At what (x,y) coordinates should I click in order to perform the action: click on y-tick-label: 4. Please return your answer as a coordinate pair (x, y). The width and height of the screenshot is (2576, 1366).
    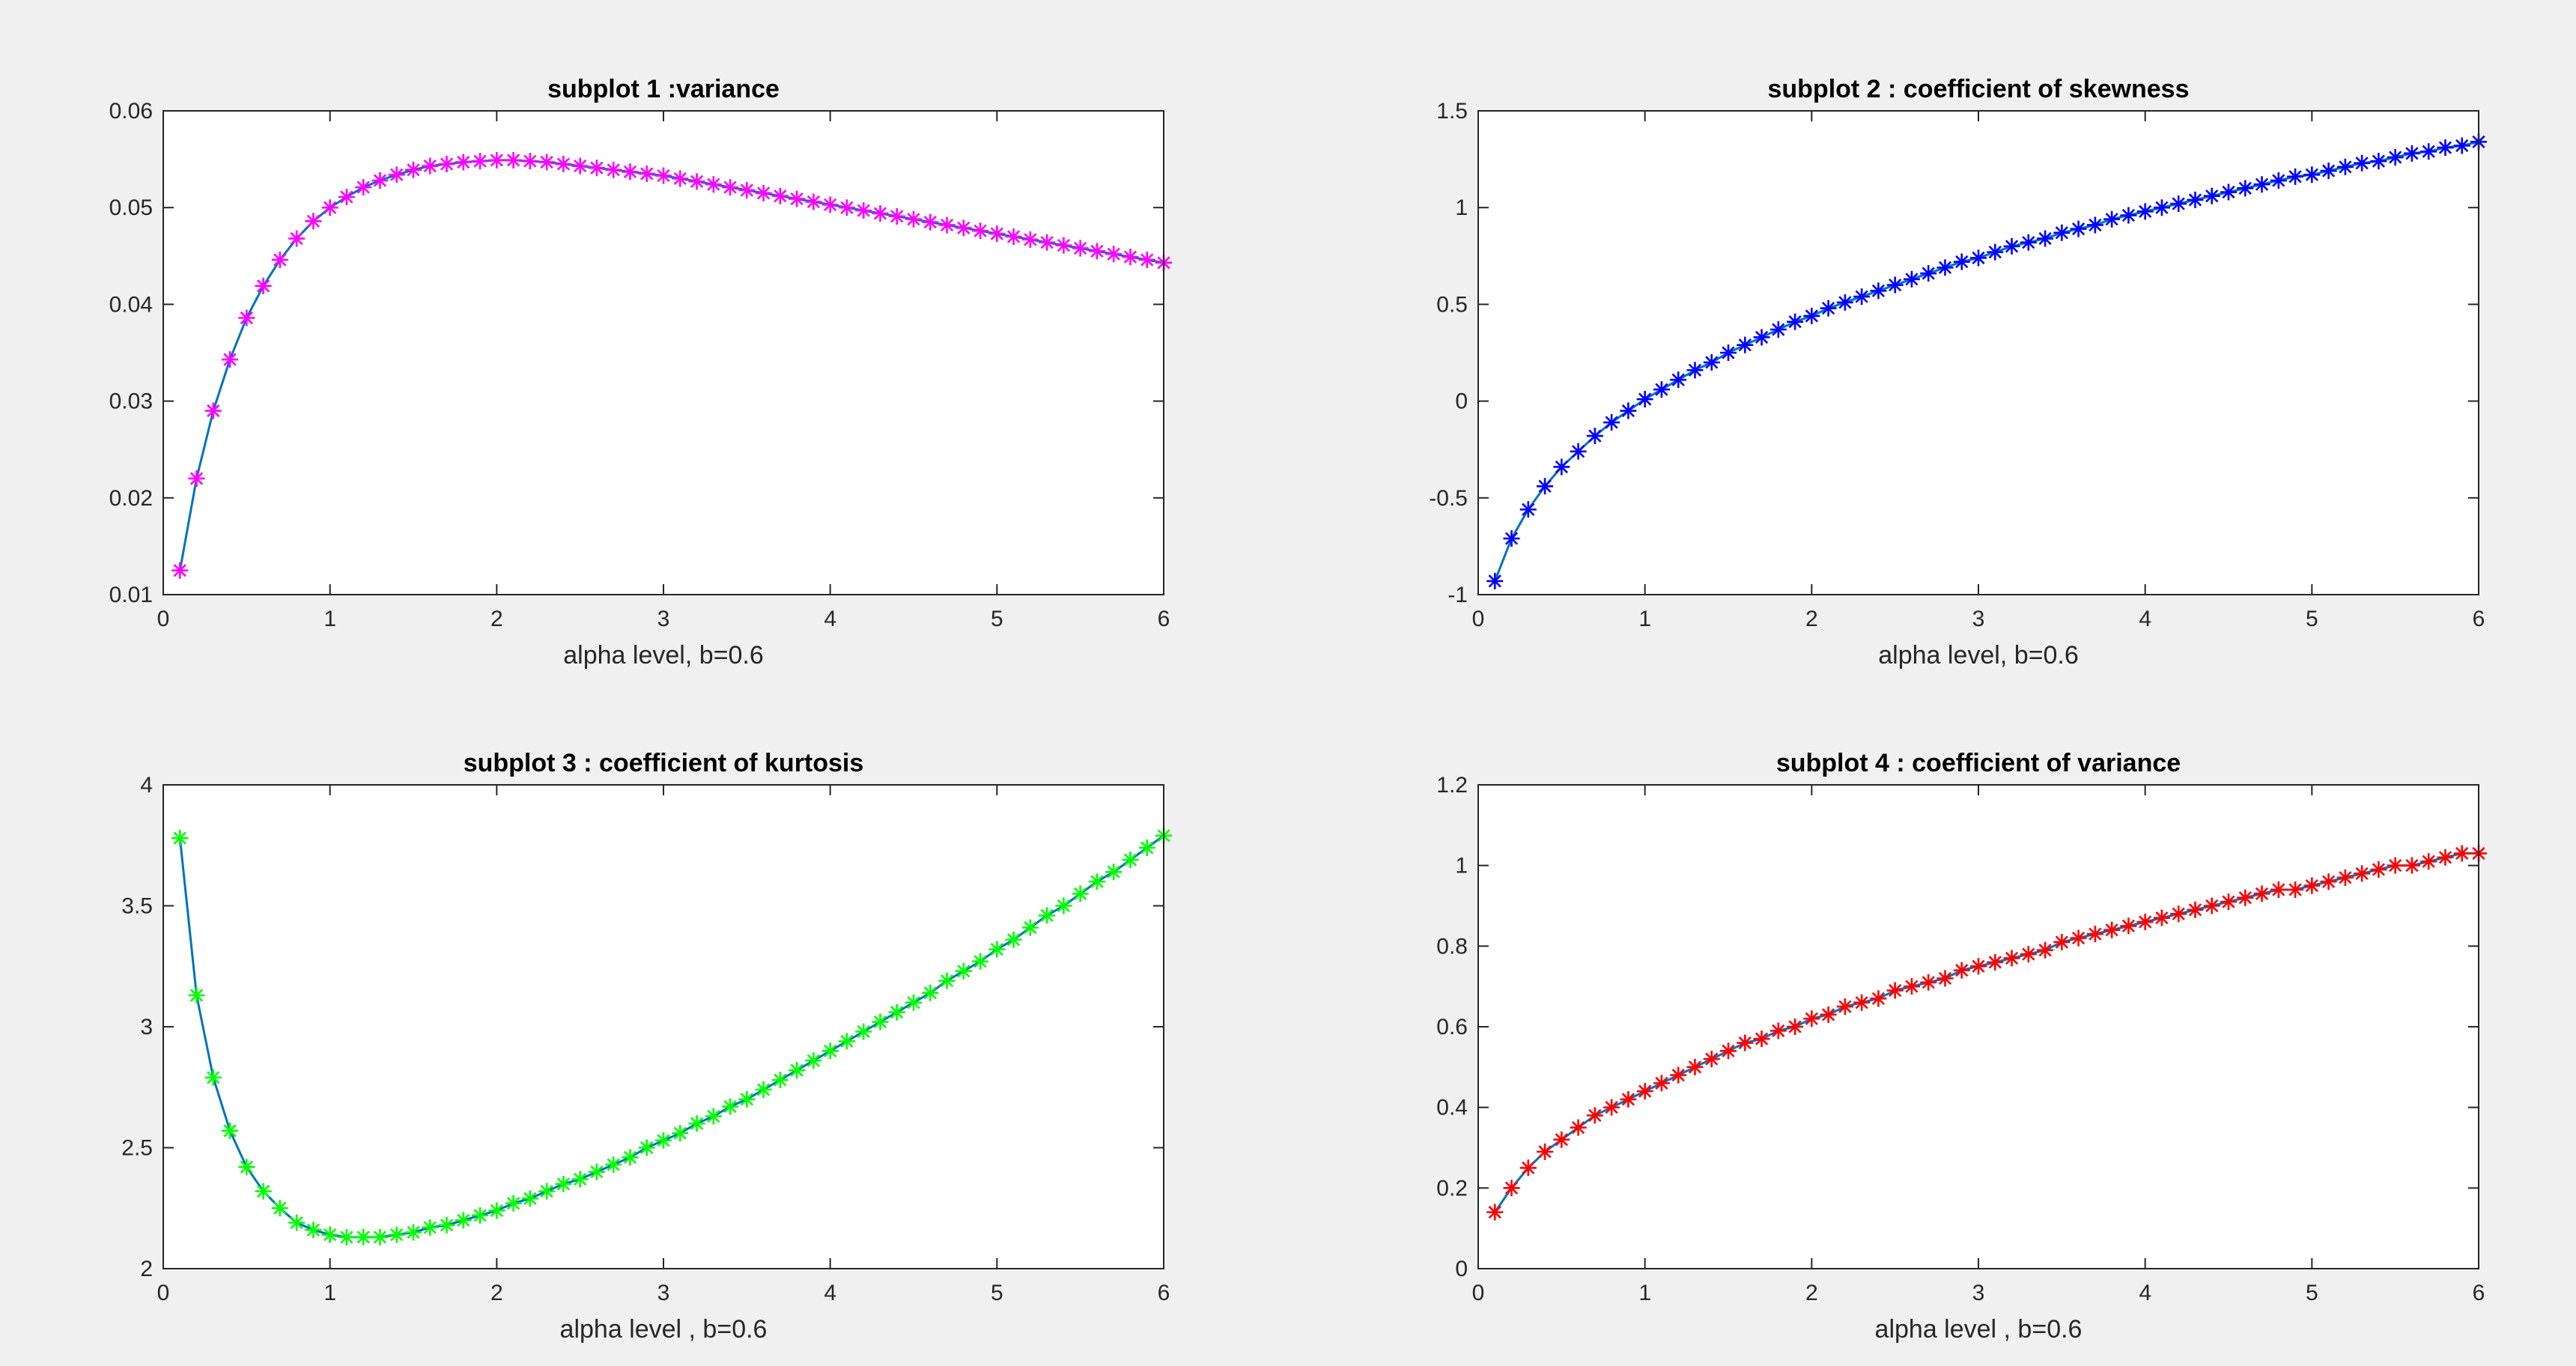
    Looking at the image, I should click on (146, 785).